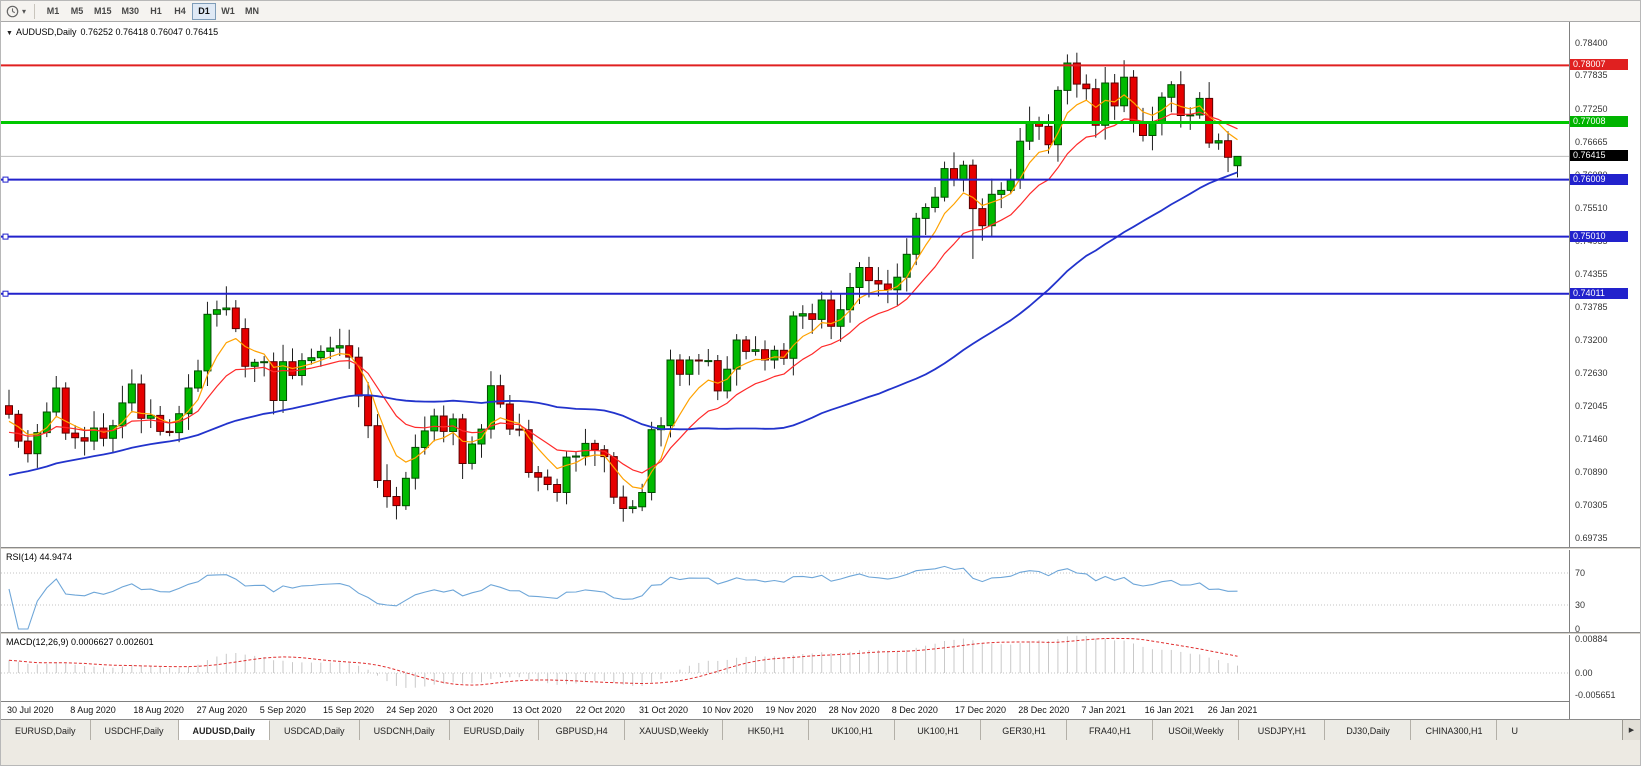 Image resolution: width=1641 pixels, height=766 pixels. Describe the element at coordinates (130, 11) in the screenshot. I see `timeframe-button-m30: M30` at that location.